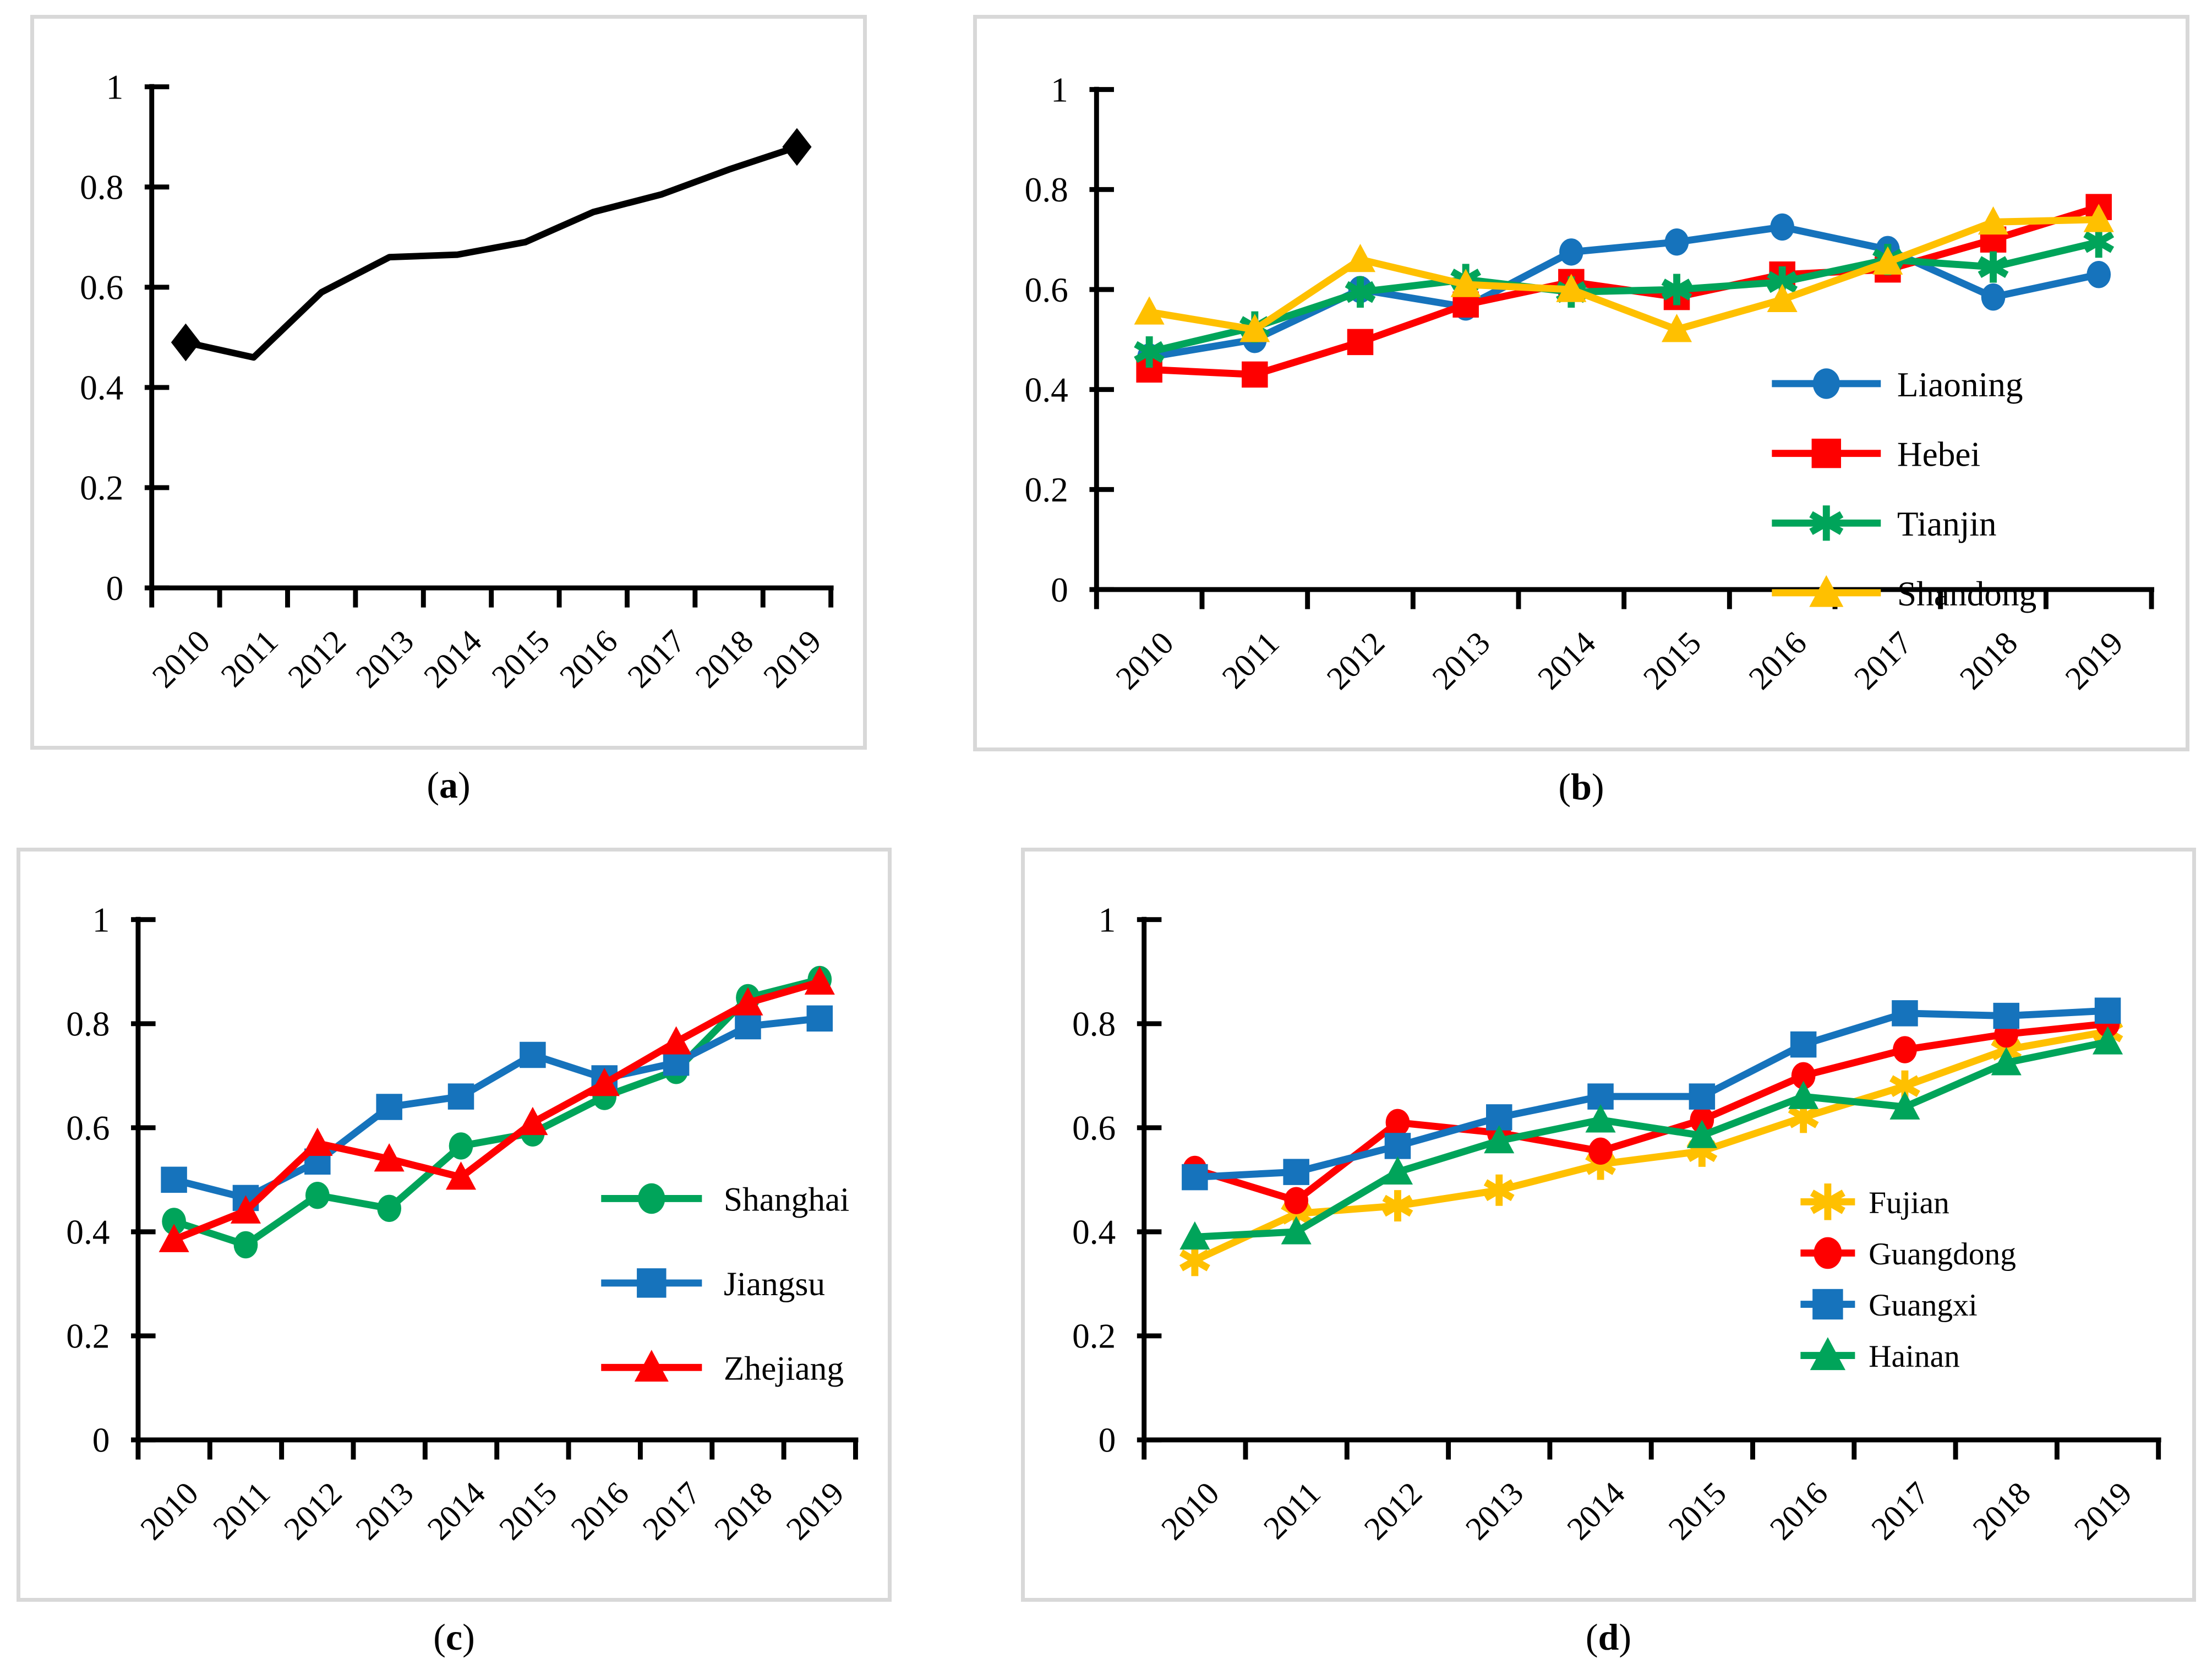 This screenshot has width=2212, height=1659. I want to click on x-tick-label: 2014, so click(1596, 1511).